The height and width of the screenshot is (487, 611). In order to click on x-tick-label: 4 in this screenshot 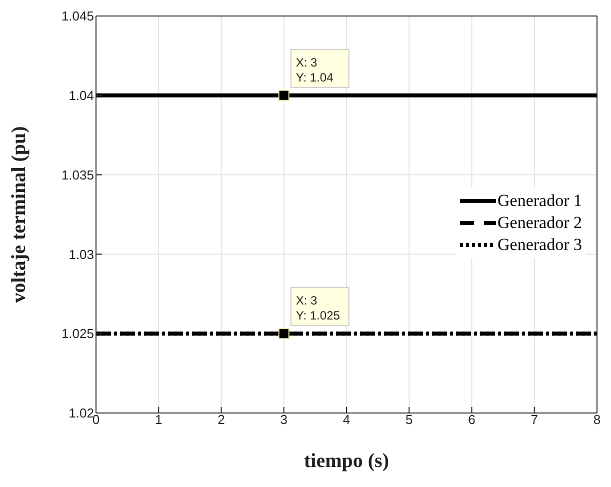, I will do `click(346, 420)`.